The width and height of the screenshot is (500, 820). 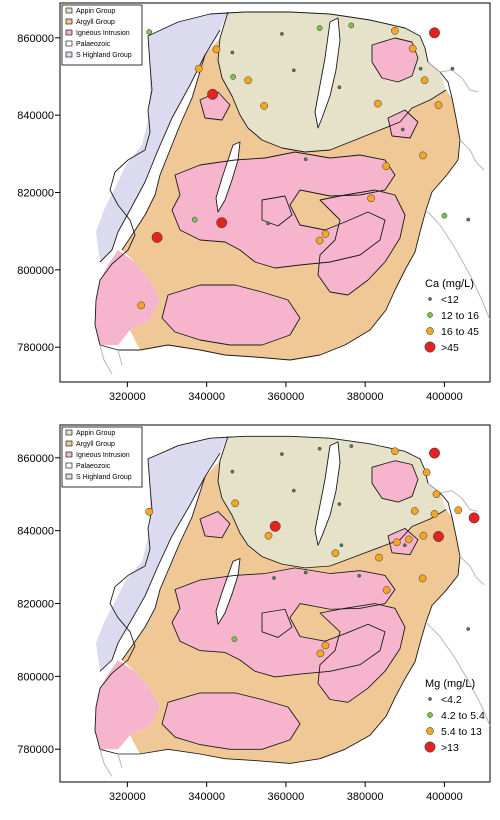 I want to click on concentration-class-label: <12, so click(x=450, y=300).